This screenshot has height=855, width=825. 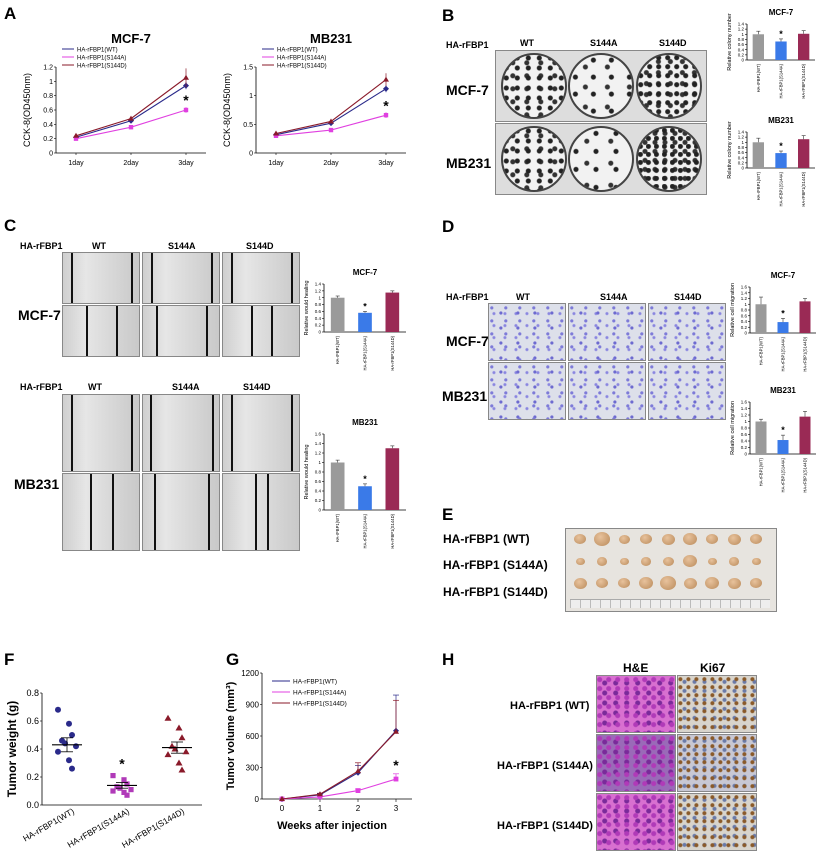 I want to click on c-scratch-images-mcf7, so click(x=181, y=304).